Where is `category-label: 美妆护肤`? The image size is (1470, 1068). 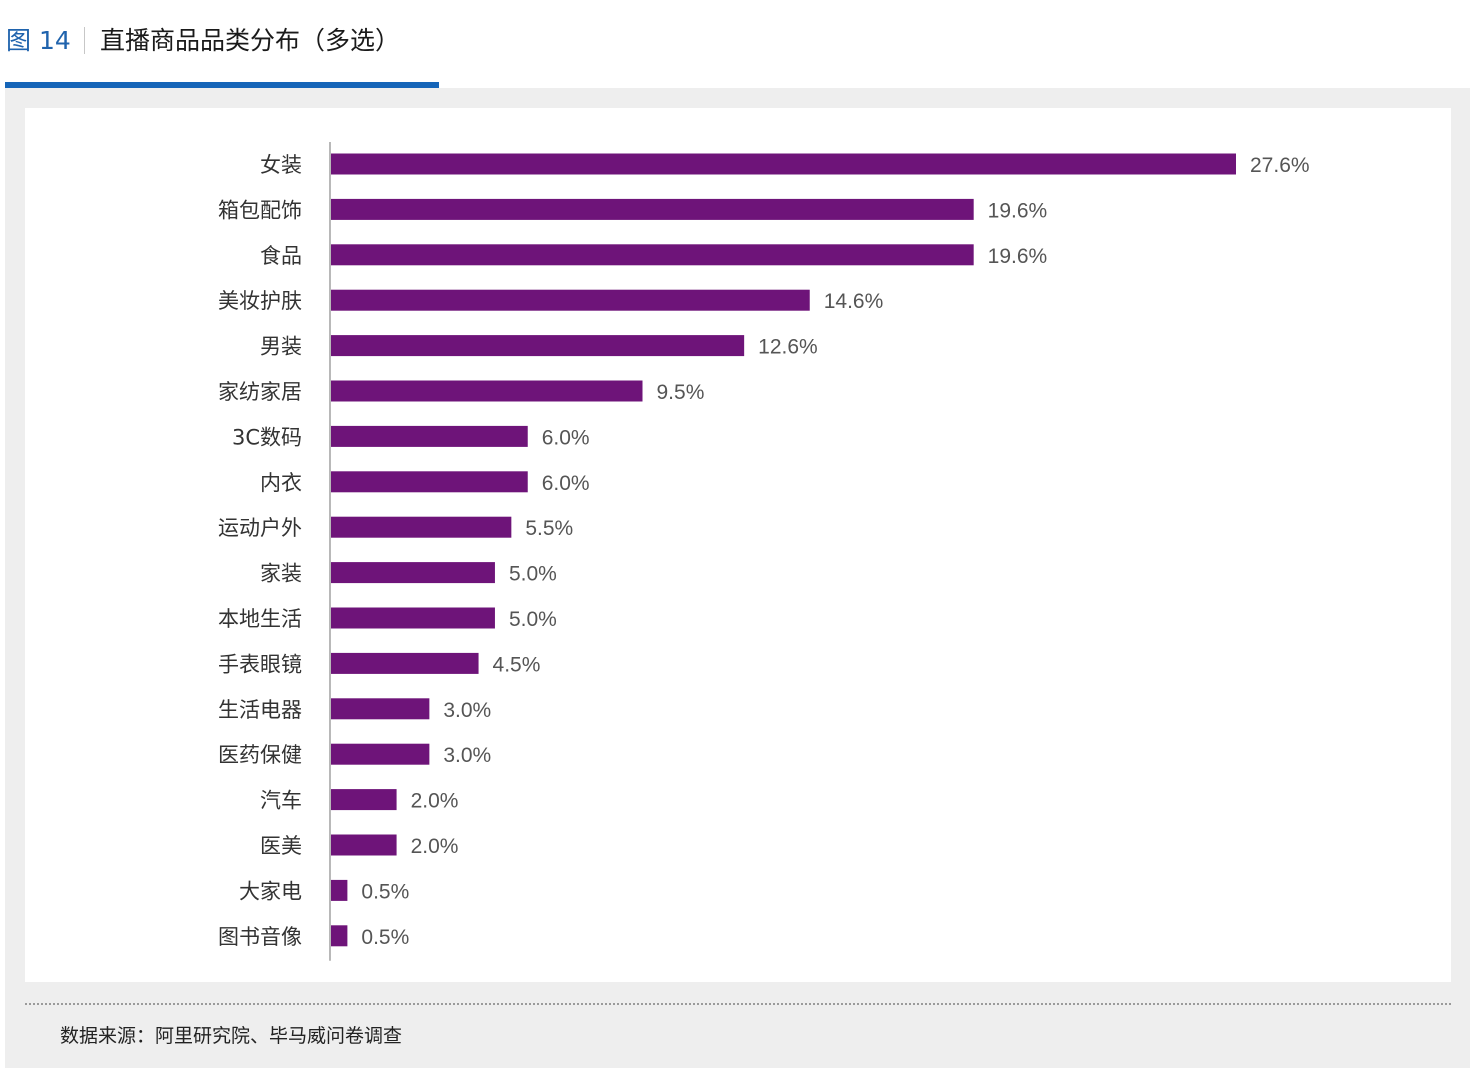
category-label: 美妆护肤 is located at coordinates (260, 301).